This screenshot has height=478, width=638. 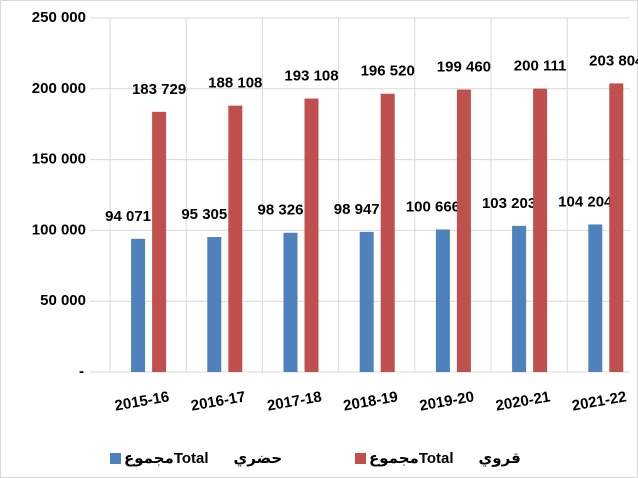 I want to click on data-label: 100 666, so click(x=433, y=206).